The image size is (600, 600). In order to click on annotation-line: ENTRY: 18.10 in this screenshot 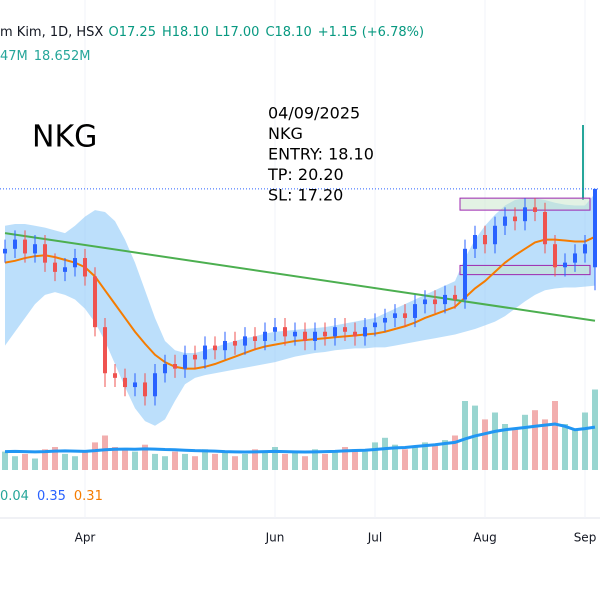, I will do `click(321, 154)`.